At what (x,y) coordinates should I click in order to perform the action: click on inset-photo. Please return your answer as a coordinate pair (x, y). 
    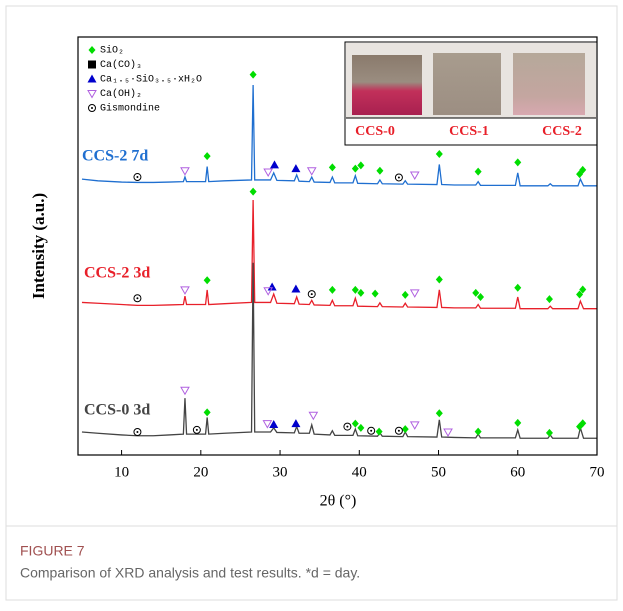
    Looking at the image, I should click on (471, 93).